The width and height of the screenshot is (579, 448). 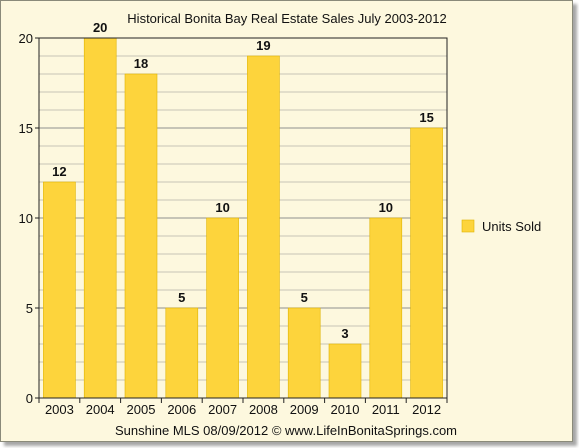 I want to click on data-label-2010: 3, so click(x=344, y=333).